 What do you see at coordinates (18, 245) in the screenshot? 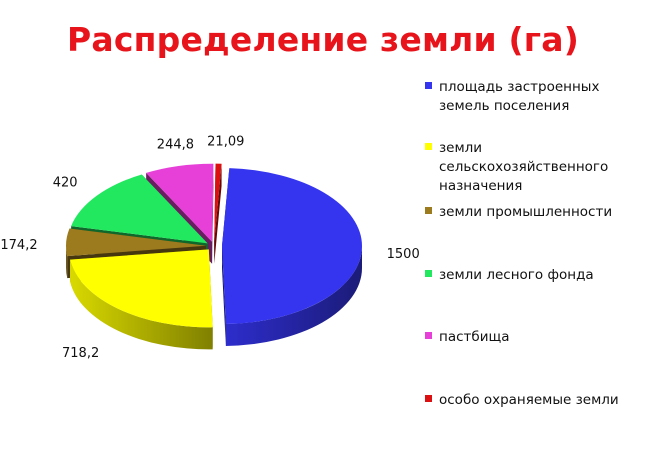
I see `data-label-3: 174,2` at bounding box center [18, 245].